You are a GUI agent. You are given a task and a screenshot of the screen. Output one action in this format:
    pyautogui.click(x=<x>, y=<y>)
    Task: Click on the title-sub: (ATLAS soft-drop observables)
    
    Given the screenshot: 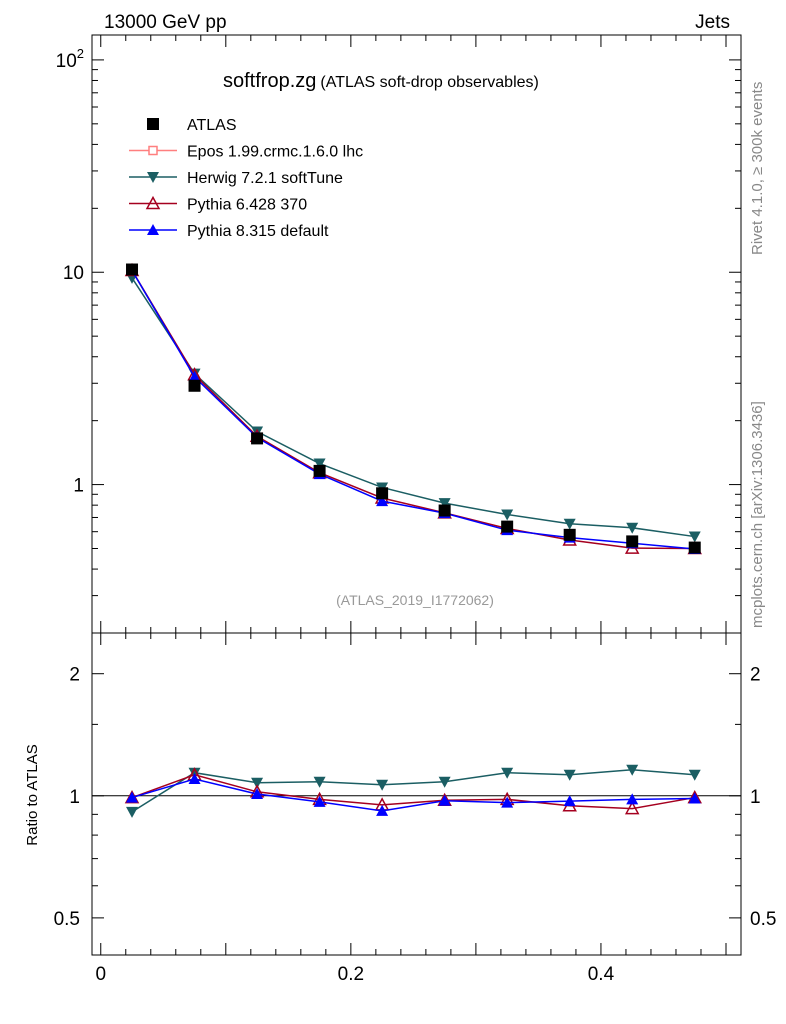 What is the action you would take?
    pyautogui.click(x=429, y=82)
    